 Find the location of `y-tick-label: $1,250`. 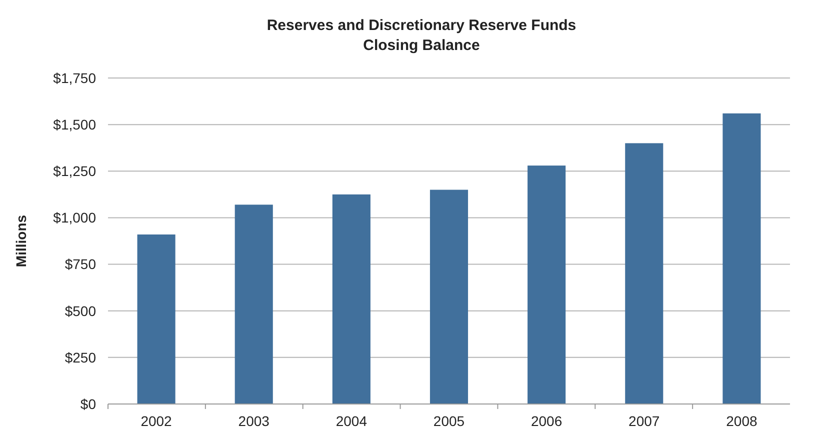

y-tick-label: $1,250 is located at coordinates (74, 171).